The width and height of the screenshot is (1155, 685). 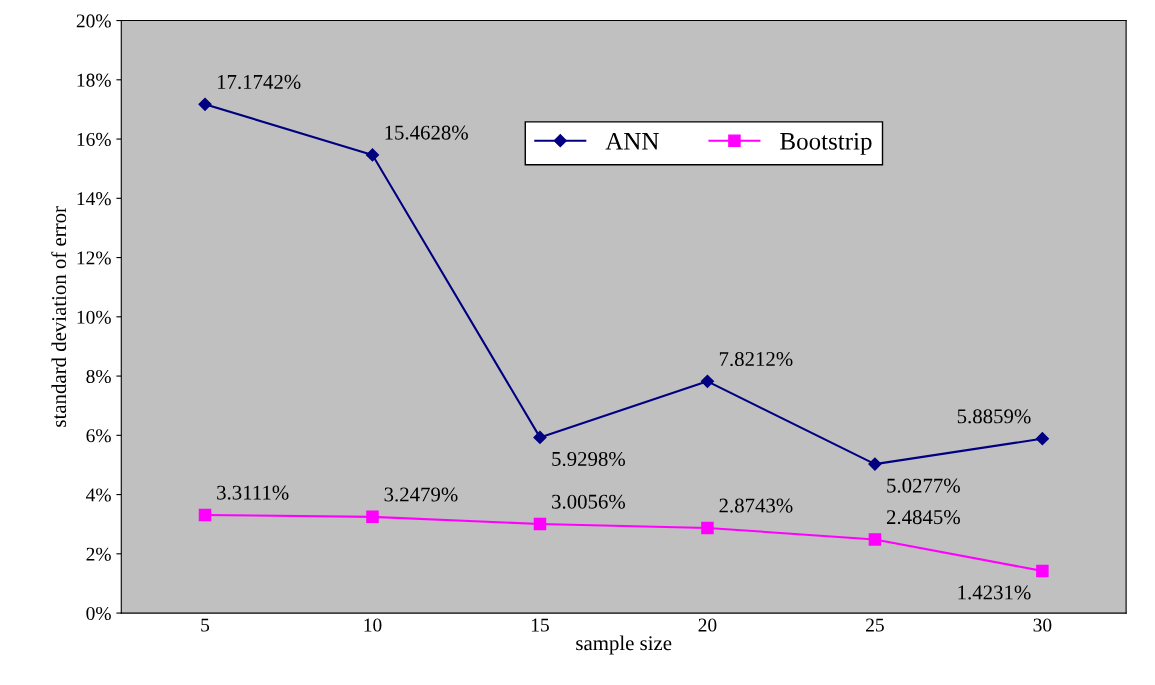 What do you see at coordinates (98, 554) in the screenshot?
I see `y-tick-label: 2%` at bounding box center [98, 554].